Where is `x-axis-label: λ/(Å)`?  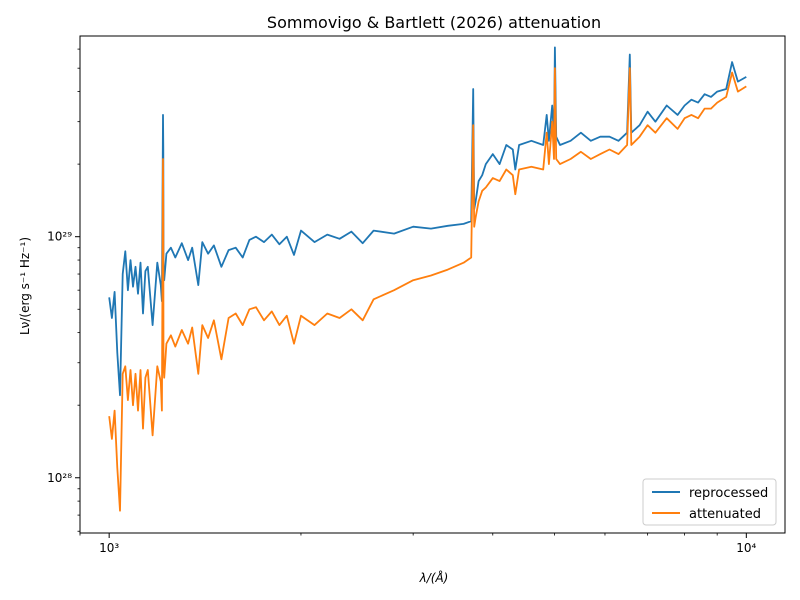 x-axis-label: λ/(Å) is located at coordinates (434, 577).